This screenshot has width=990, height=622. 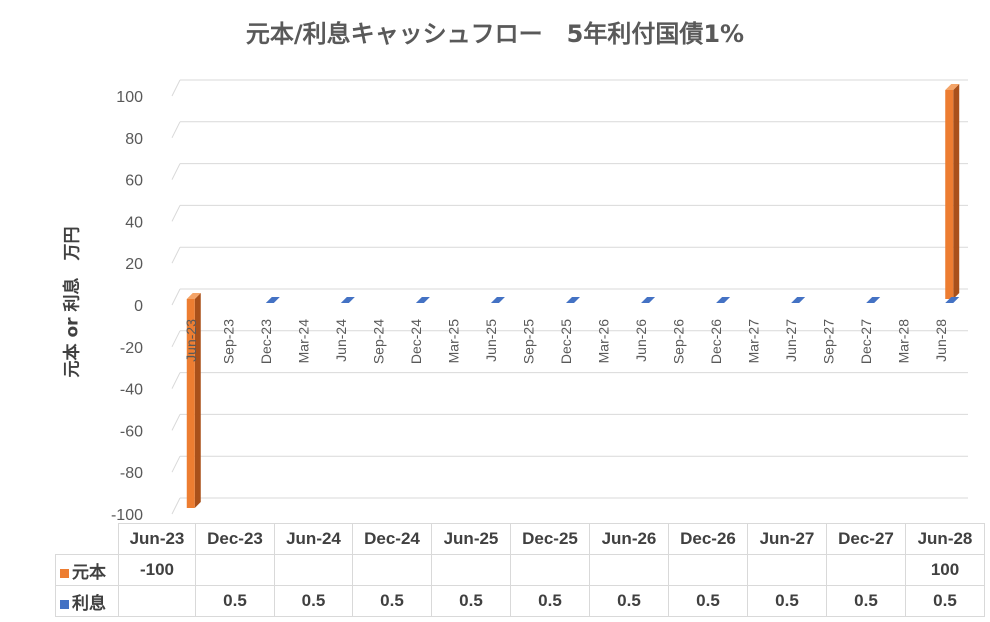 What do you see at coordinates (235, 539) in the screenshot?
I see `table-header: Dec-23` at bounding box center [235, 539].